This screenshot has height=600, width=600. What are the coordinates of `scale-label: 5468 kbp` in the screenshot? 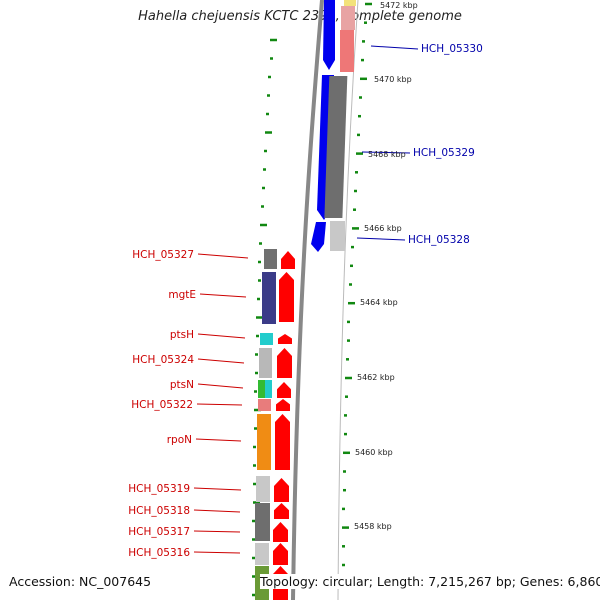 It's located at (387, 154).